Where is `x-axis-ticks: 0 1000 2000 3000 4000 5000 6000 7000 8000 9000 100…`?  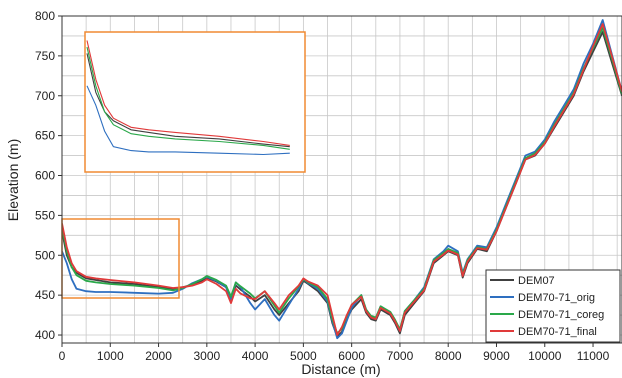
x-axis-ticks: 0 1000 2000 3000 4000 5000 6000 7000 8000 9000 100… is located at coordinates (334, 353).